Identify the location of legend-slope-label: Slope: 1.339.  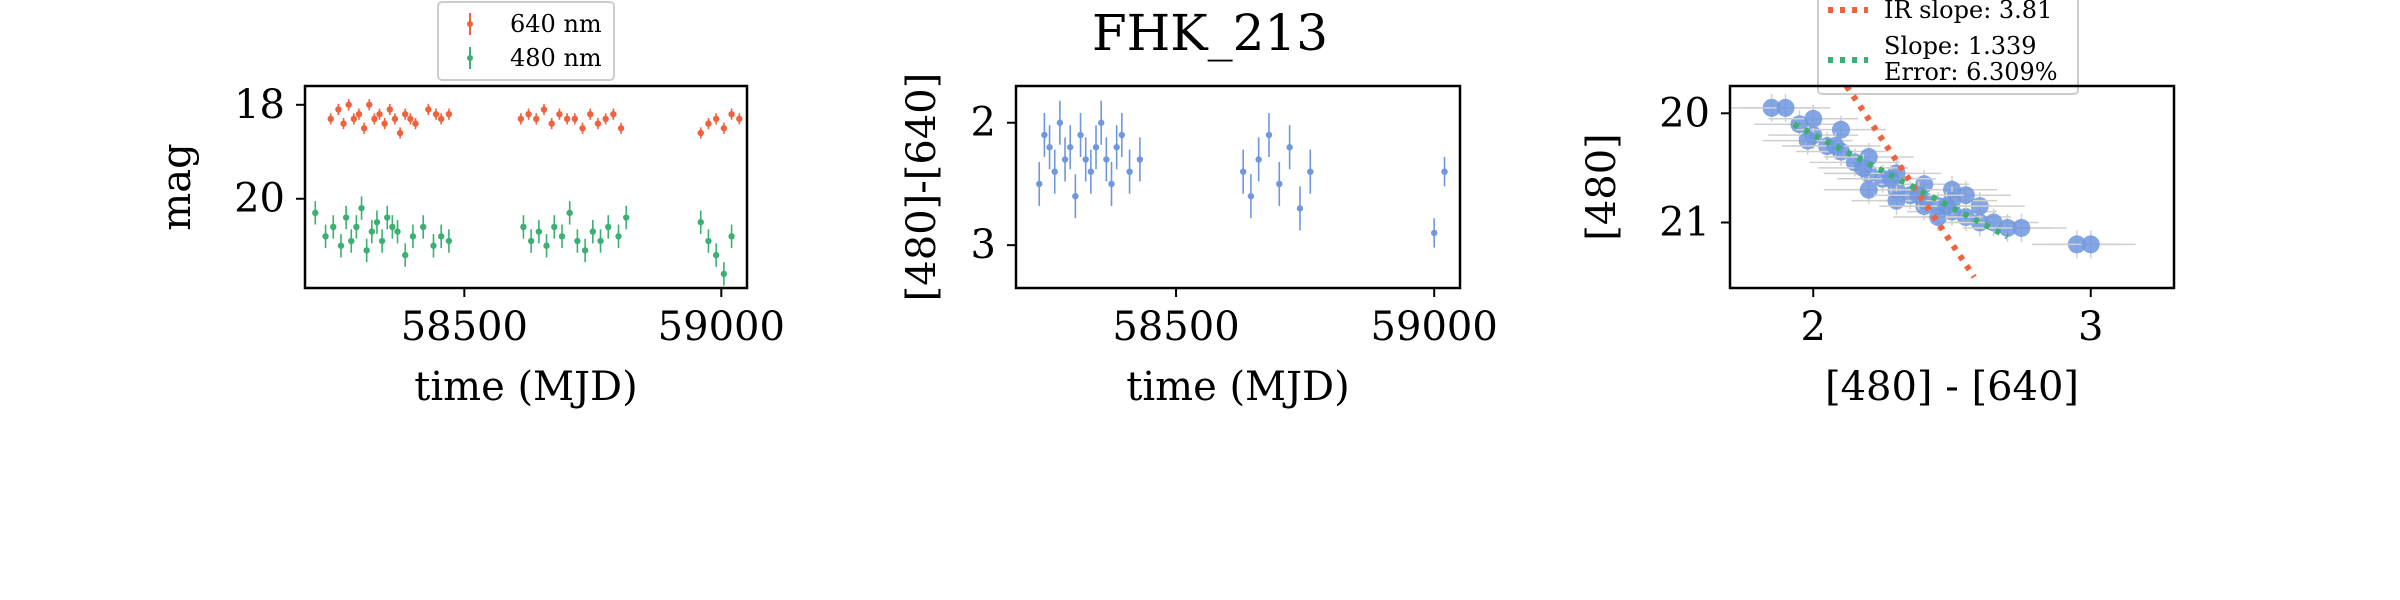
(1960, 46).